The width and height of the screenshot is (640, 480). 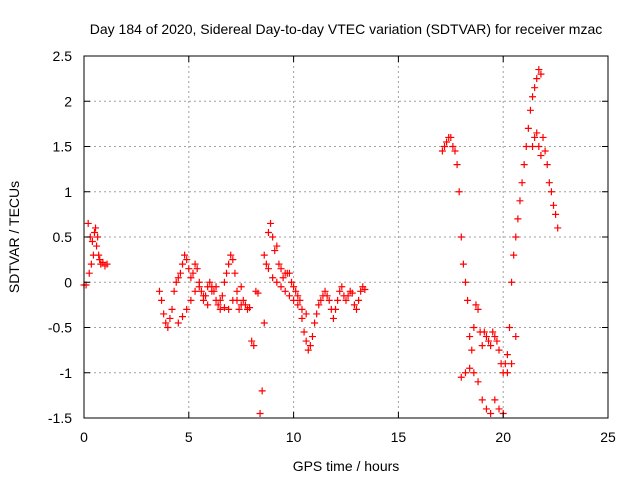 I want to click on y-tick-label: -1.5, so click(x=60, y=418).